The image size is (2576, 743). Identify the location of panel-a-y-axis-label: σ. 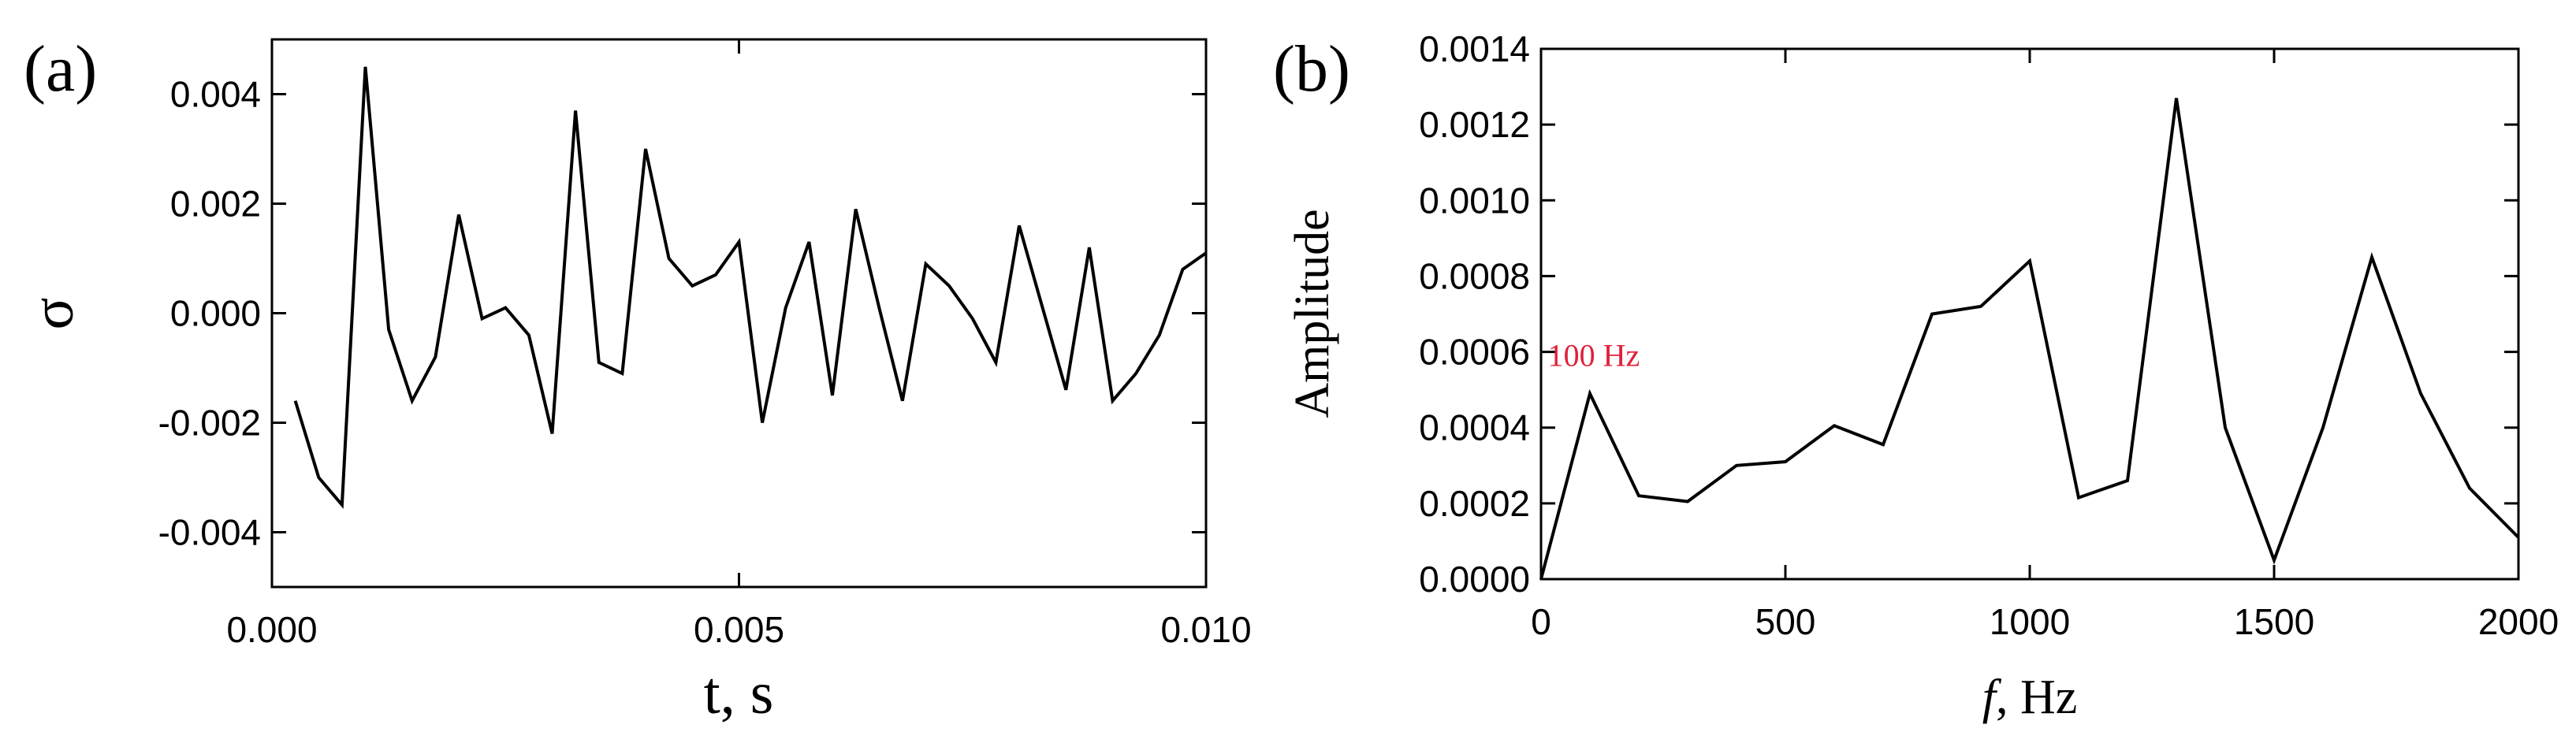
(53, 314).